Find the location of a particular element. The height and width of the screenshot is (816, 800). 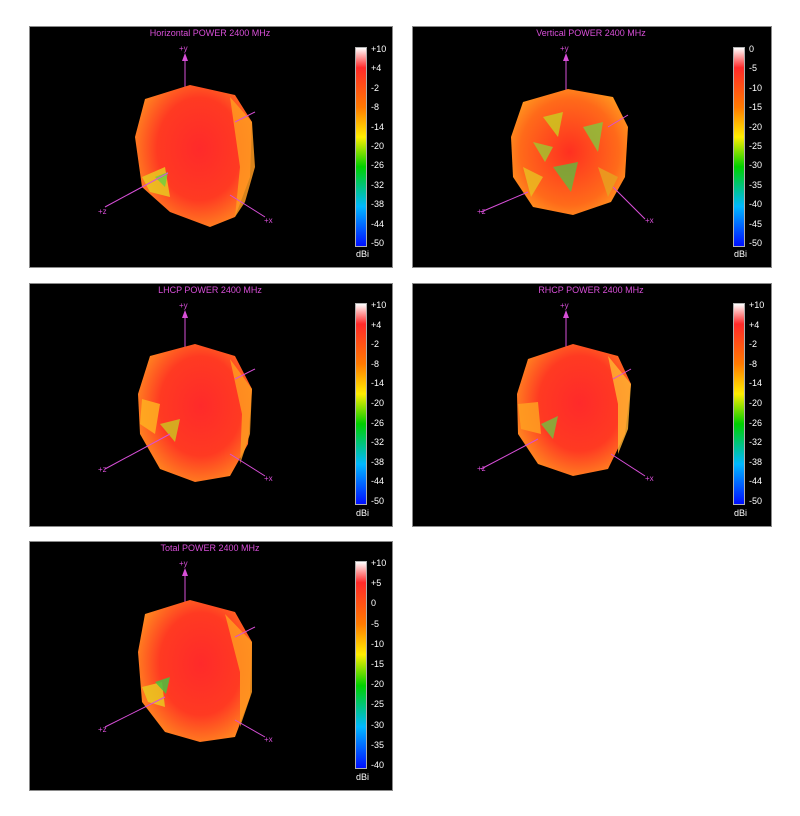

panel-title: LHCP POWER 2400 MHz is located at coordinates (210, 290).